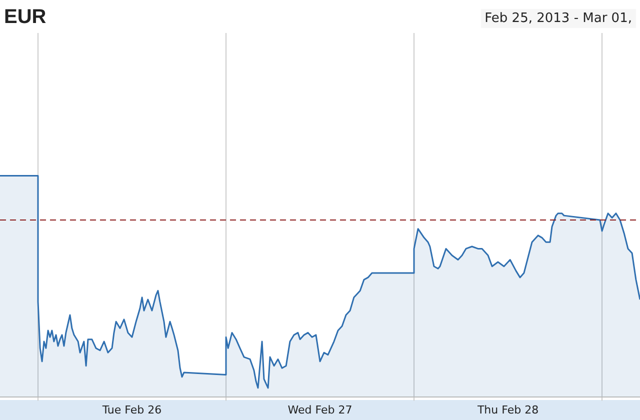  What do you see at coordinates (507, 409) in the screenshot?
I see `x-tick-label: Thu Feb 28` at bounding box center [507, 409].